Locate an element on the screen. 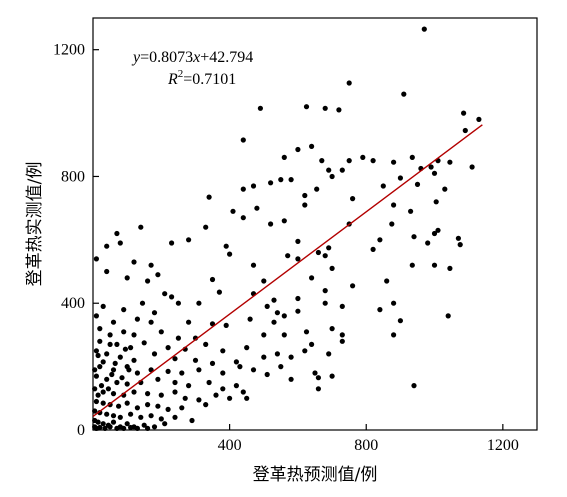 The height and width of the screenshot is (497, 567). y-tick-label: 400 is located at coordinates (73, 303).